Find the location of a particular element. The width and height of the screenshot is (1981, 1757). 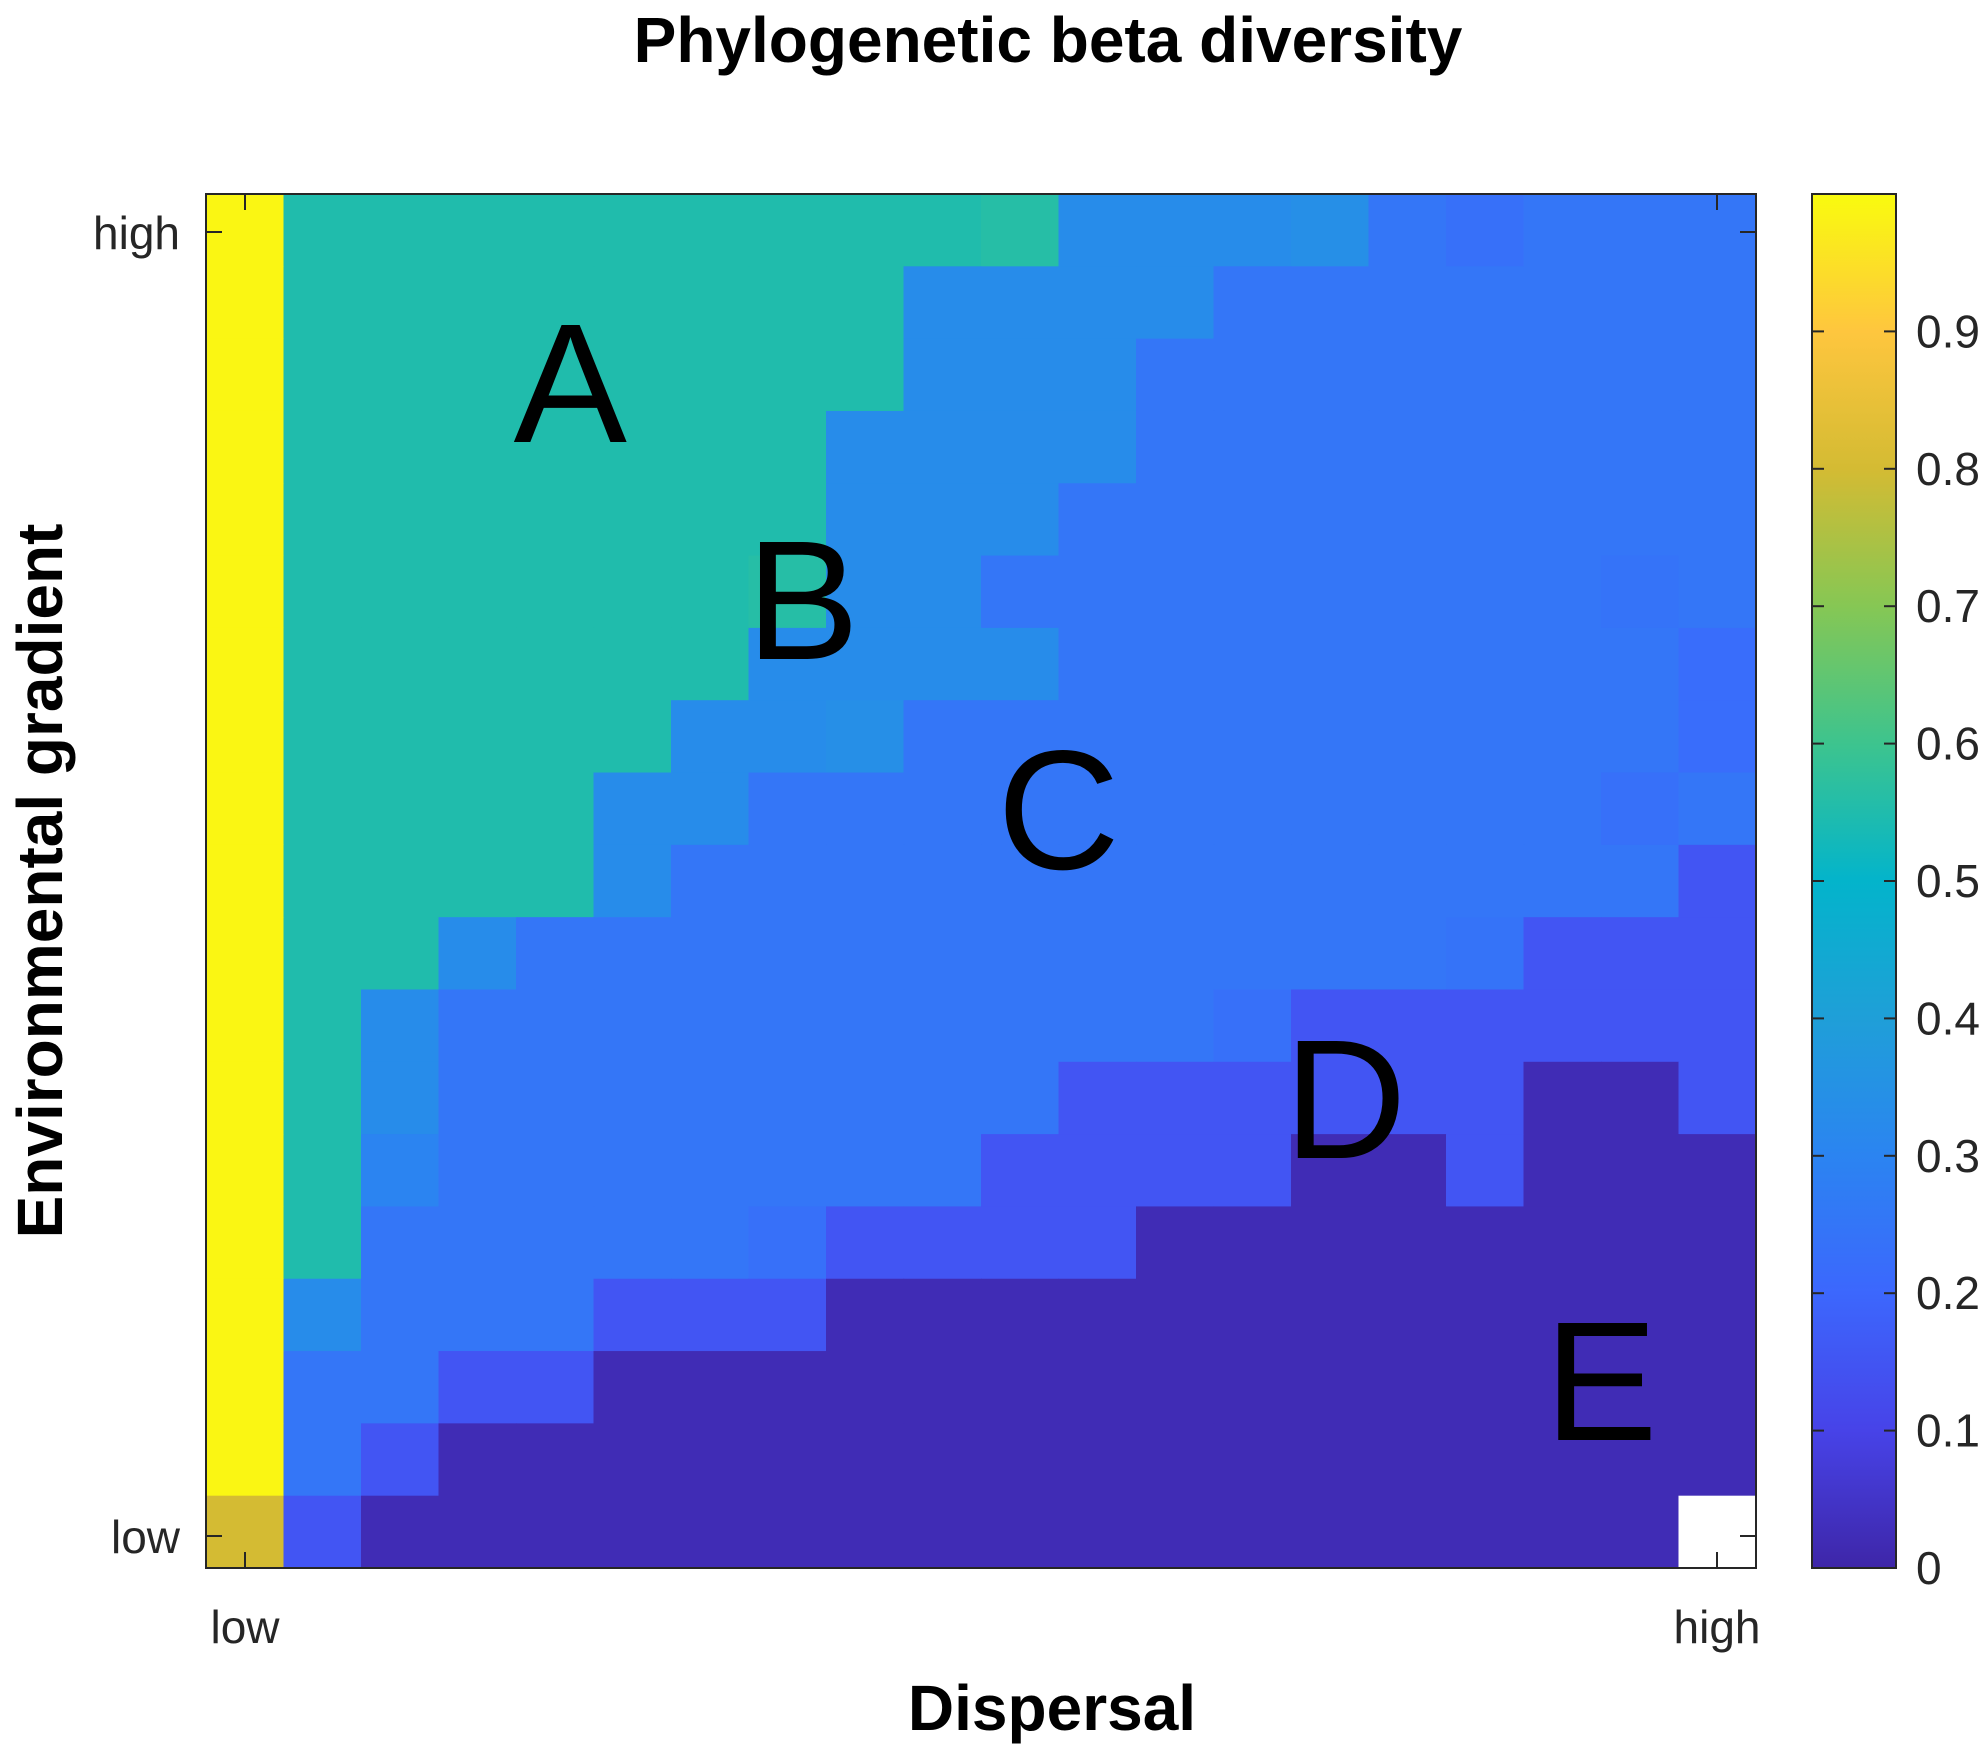

y-tick-low: low is located at coordinates (146, 1537).